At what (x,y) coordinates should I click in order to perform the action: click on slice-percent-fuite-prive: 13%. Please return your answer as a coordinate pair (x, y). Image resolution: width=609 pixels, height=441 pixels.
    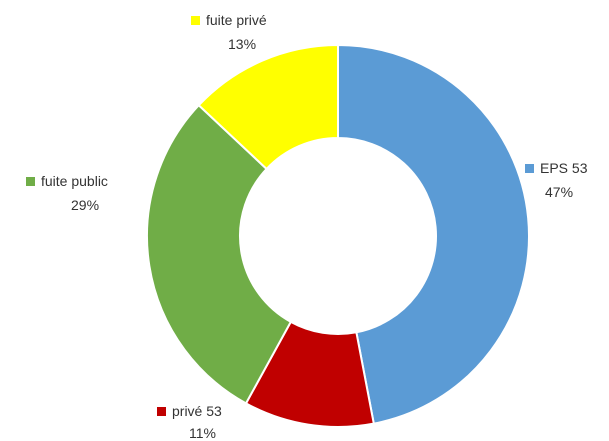
    Looking at the image, I should click on (242, 44).